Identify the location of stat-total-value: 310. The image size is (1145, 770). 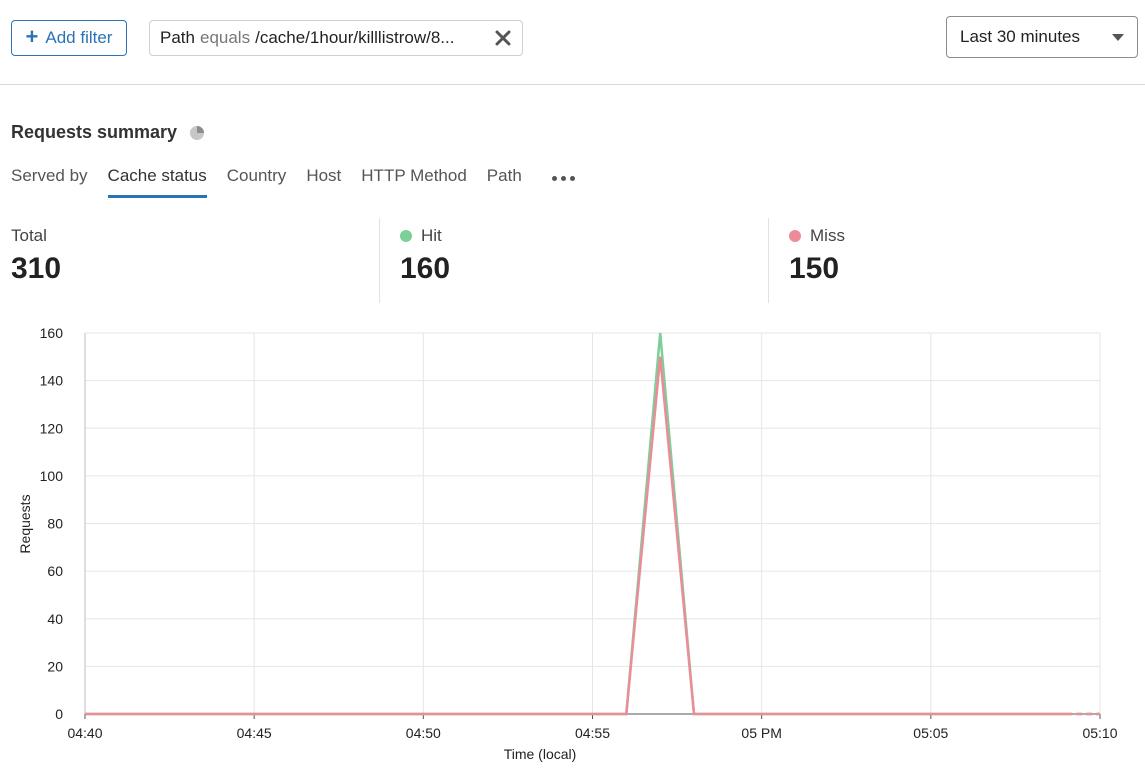
(36, 268).